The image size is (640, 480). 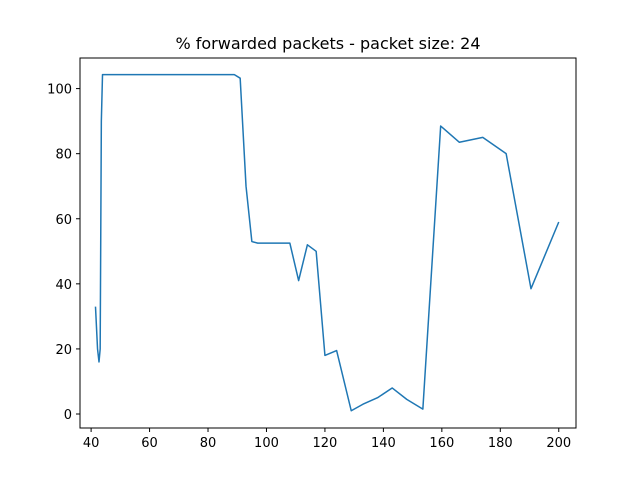 I want to click on x-tick-label: 60, so click(x=149, y=443).